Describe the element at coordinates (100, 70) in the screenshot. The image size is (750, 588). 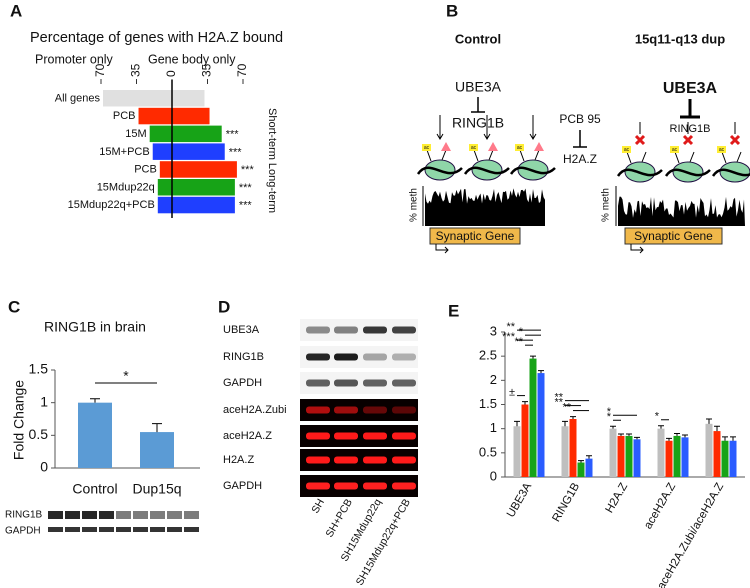
I see `x-tick-label: 70` at that location.